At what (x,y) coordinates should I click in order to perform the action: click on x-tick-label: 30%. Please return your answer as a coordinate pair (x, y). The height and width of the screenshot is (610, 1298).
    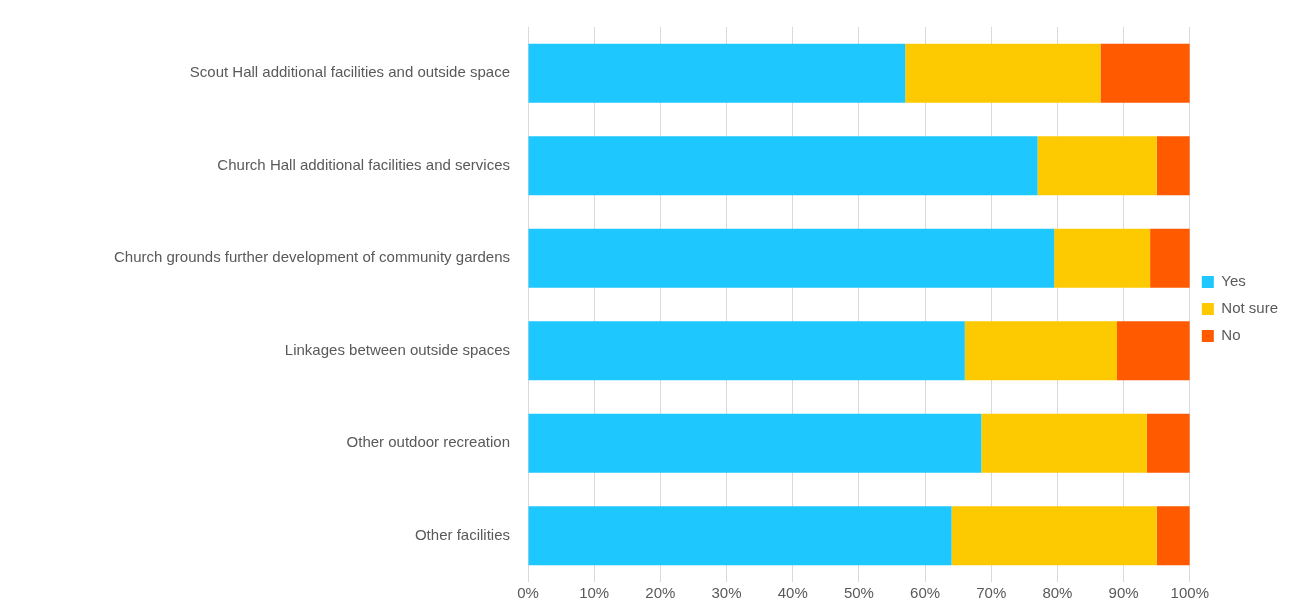
    Looking at the image, I should click on (726, 593).